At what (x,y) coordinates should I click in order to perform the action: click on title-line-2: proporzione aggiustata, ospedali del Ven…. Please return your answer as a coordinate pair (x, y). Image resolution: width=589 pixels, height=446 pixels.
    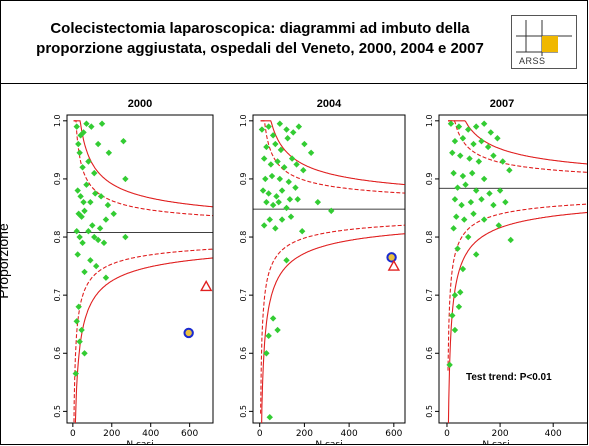
    Looking at the image, I should click on (260, 48).